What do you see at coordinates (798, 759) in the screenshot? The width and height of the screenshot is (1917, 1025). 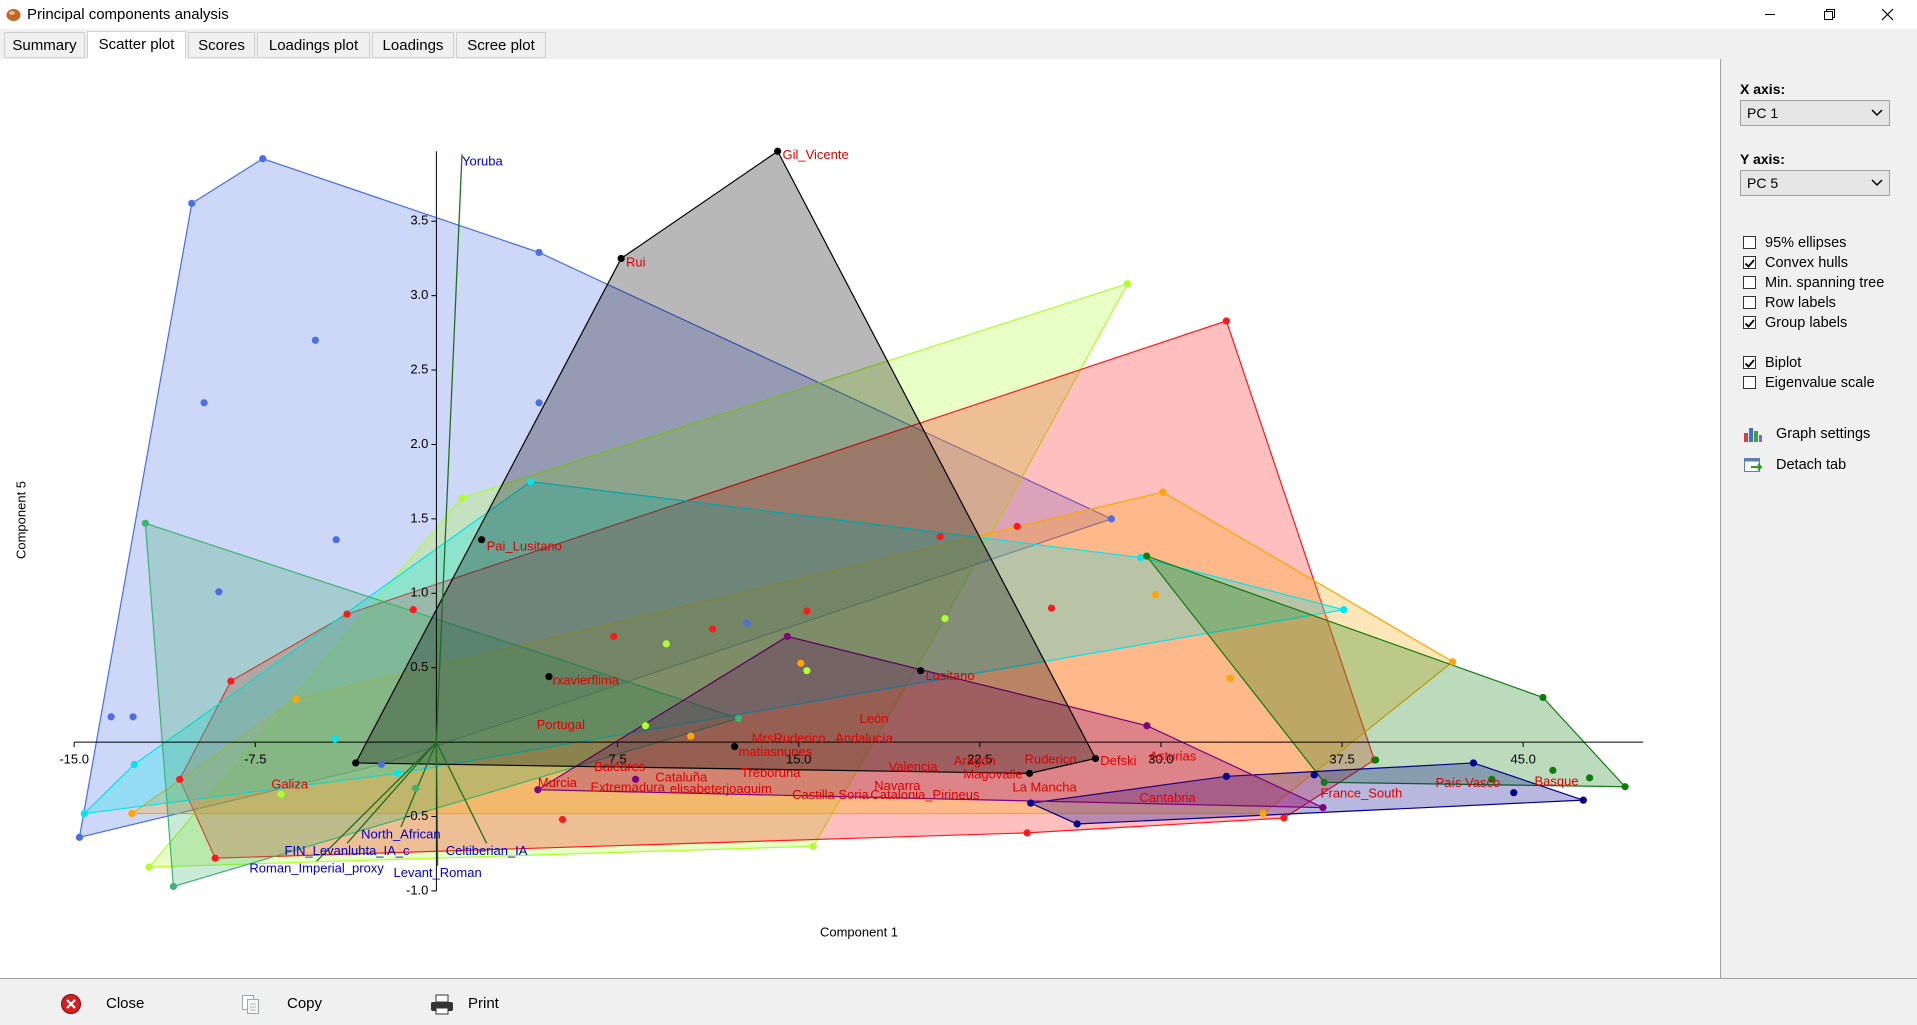 I see `x-tick-label: 15.0` at bounding box center [798, 759].